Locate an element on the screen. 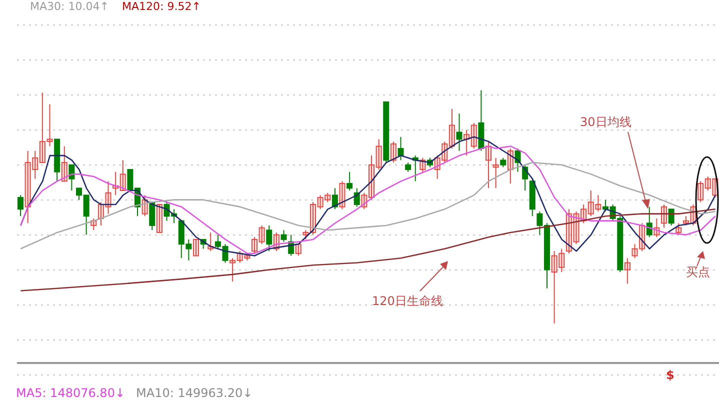 The height and width of the screenshot is (403, 719). annotation: 买点 is located at coordinates (698, 272).